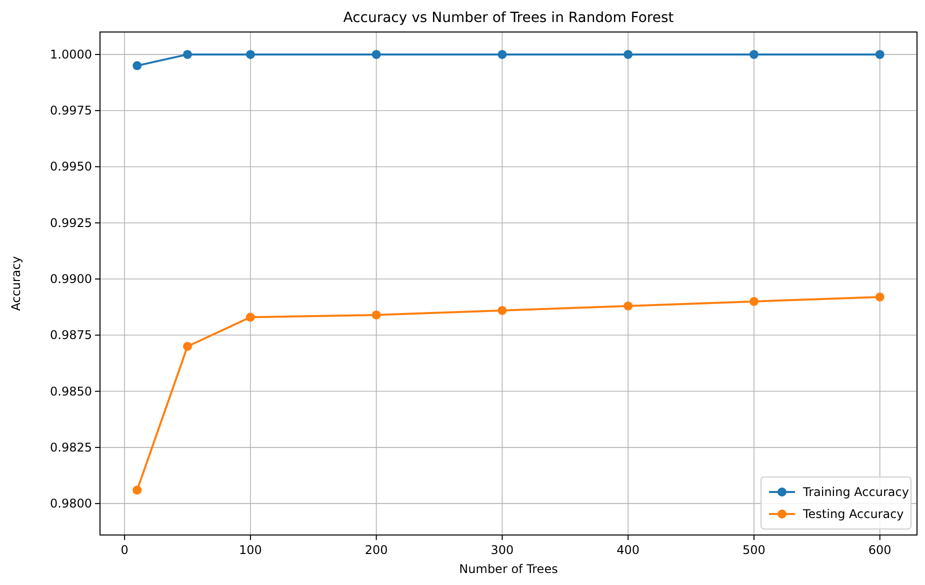  I want to click on legend-label: Training Accuracy, so click(855, 492).